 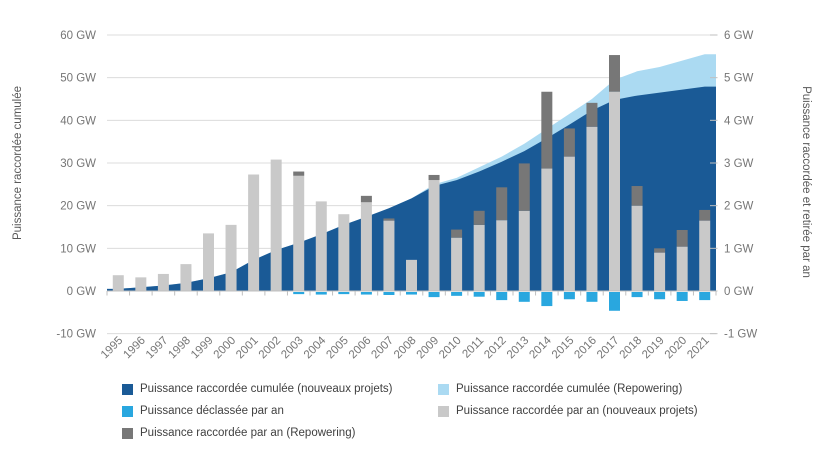 What do you see at coordinates (569, 142) in the screenshot?
I see `bar-2015-repowering` at bounding box center [569, 142].